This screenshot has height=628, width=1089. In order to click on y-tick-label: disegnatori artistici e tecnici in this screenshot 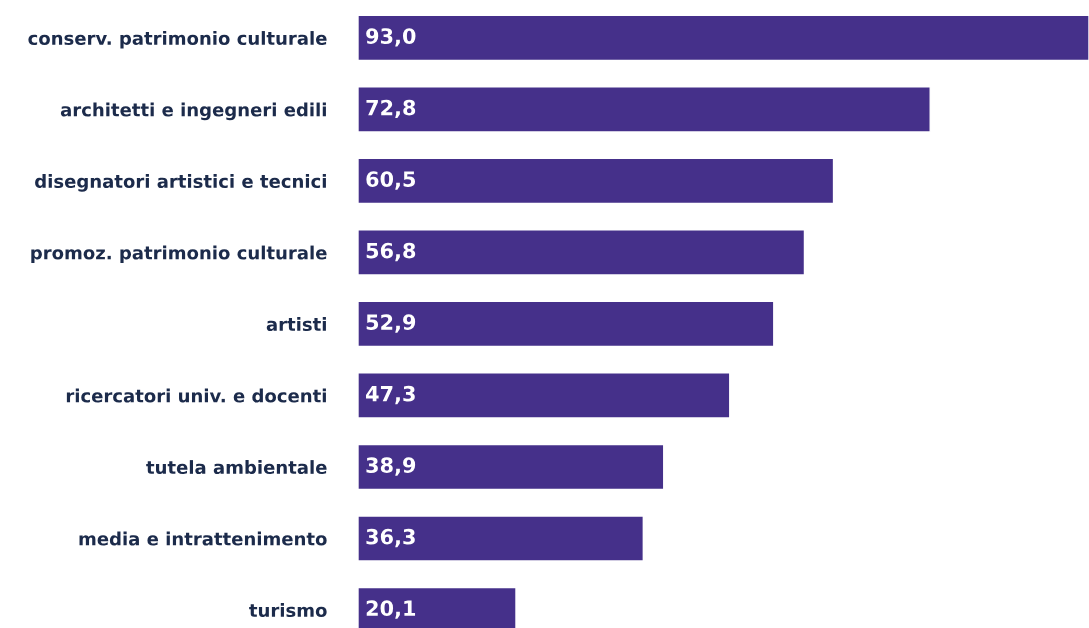, I will do `click(180, 183)`.